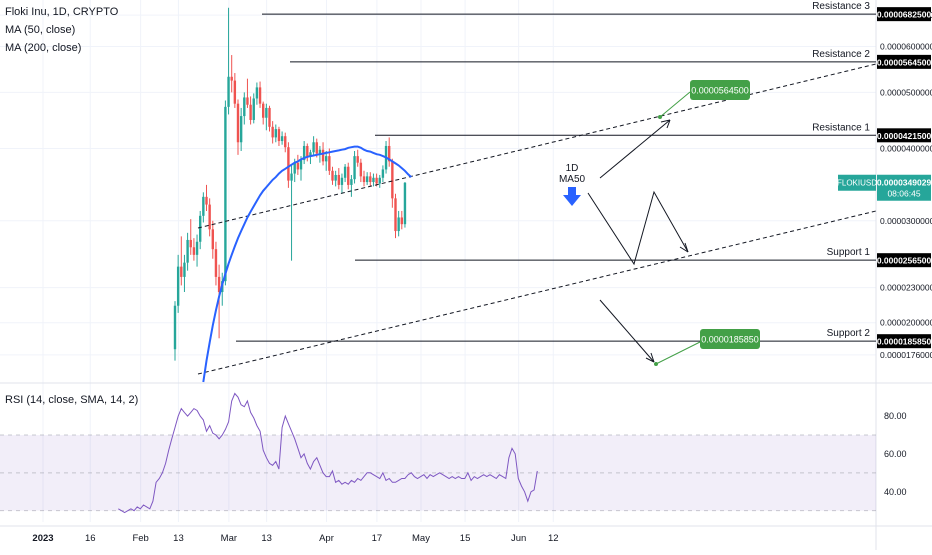  What do you see at coordinates (904, 136) in the screenshot?
I see `level-price-label: 0.0000421500` at bounding box center [904, 136].